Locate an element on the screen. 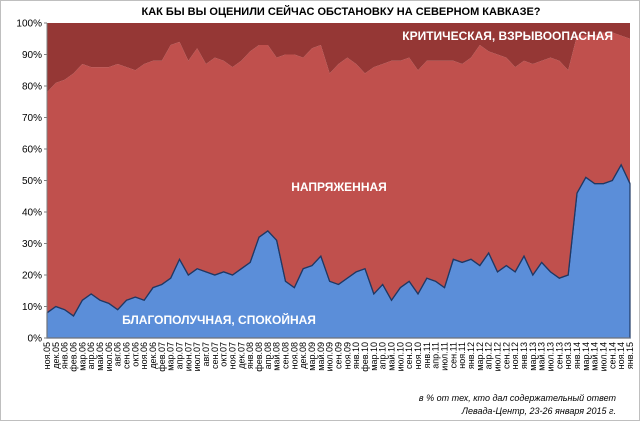 This screenshot has height=427, width=640. x-tick-label: июл.09 is located at coordinates (330, 356).